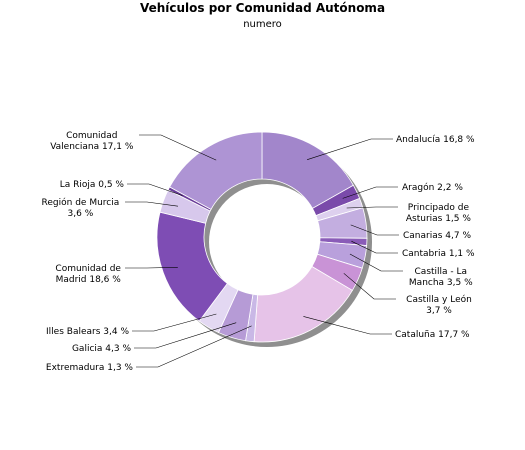  What do you see at coordinates (262, 24) in the screenshot?
I see `chart-subtitle: numero` at bounding box center [262, 24].